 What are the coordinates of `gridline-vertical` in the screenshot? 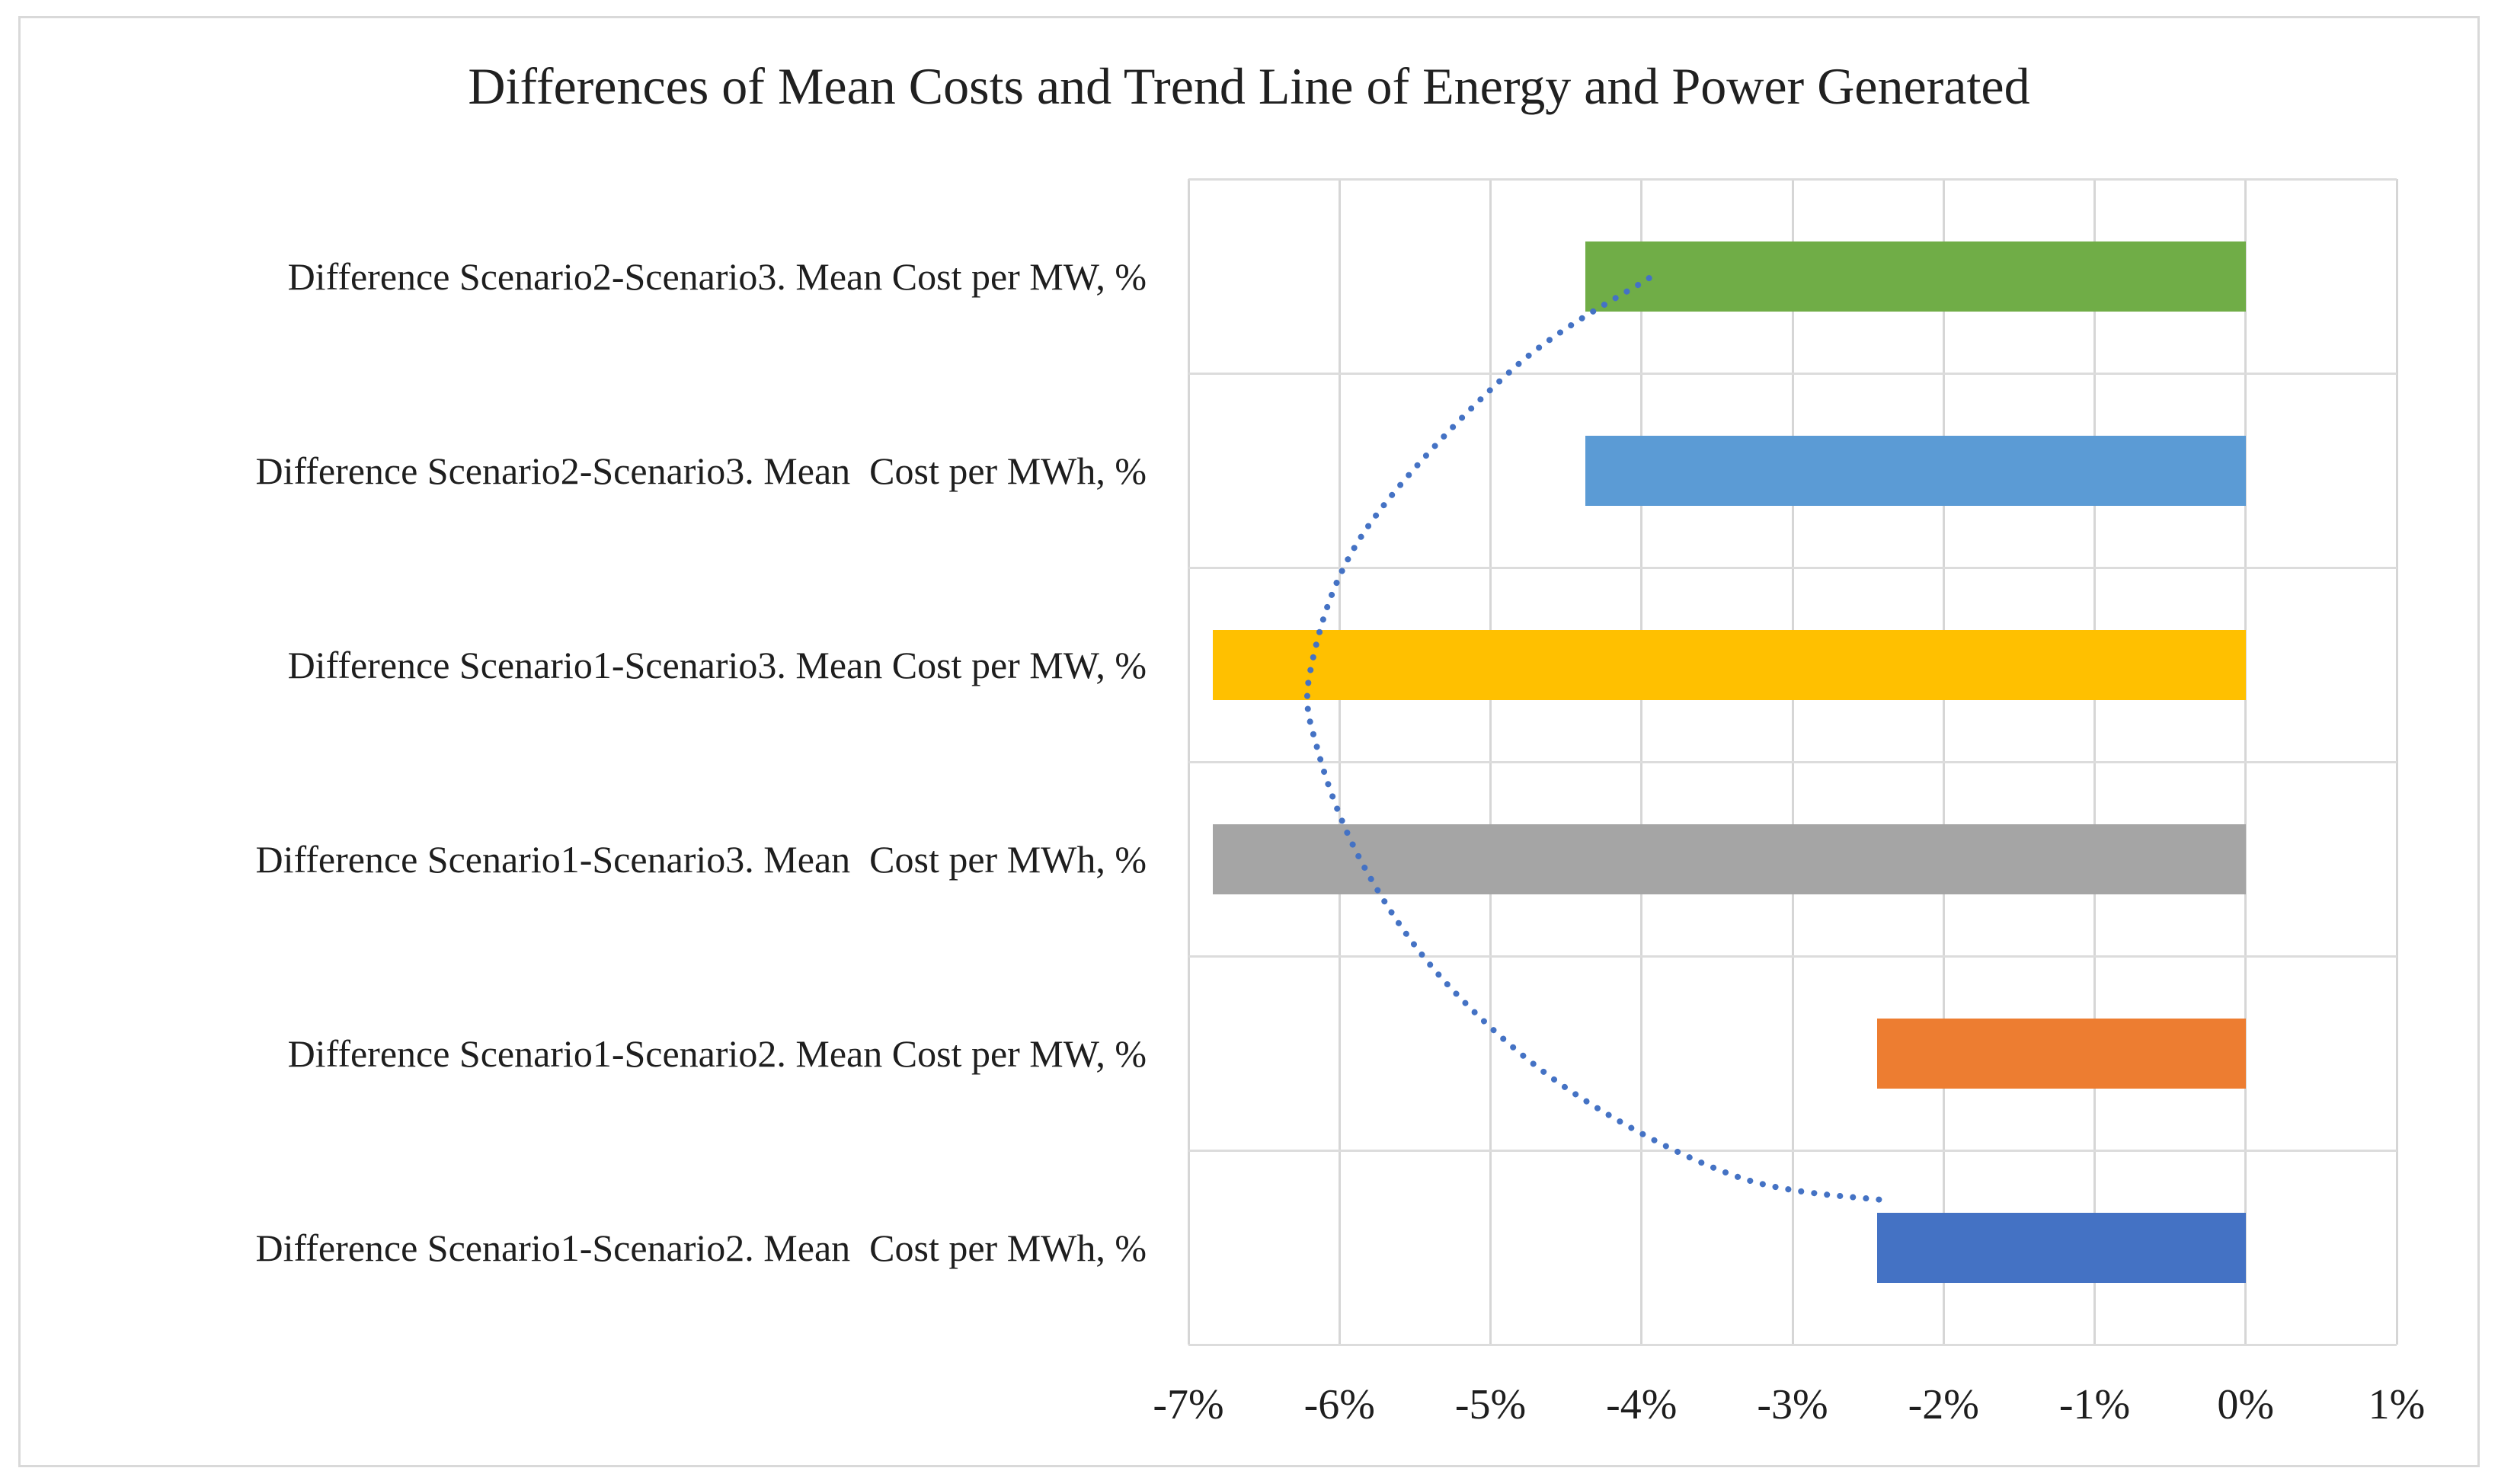 It's located at (2396, 762).